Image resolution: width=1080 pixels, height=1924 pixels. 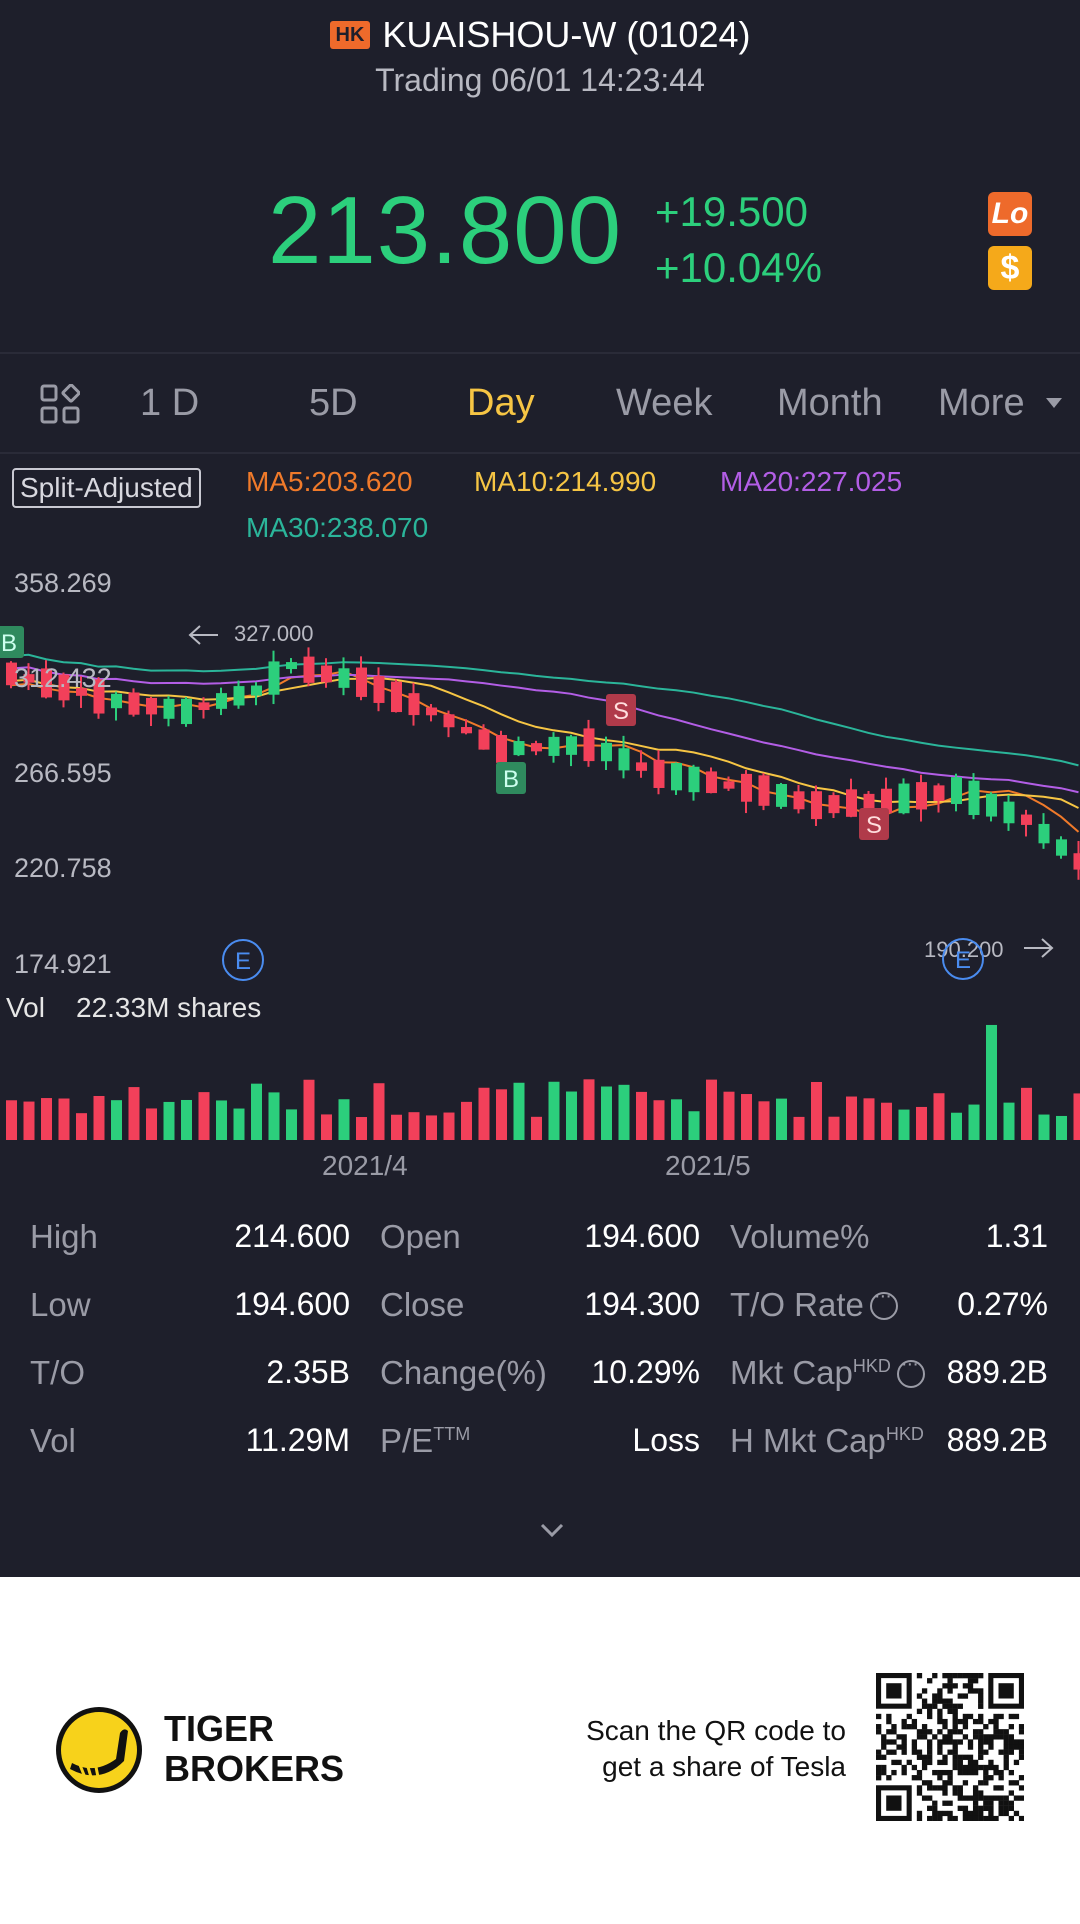 What do you see at coordinates (664, 403) in the screenshot?
I see `tab-week: Week` at bounding box center [664, 403].